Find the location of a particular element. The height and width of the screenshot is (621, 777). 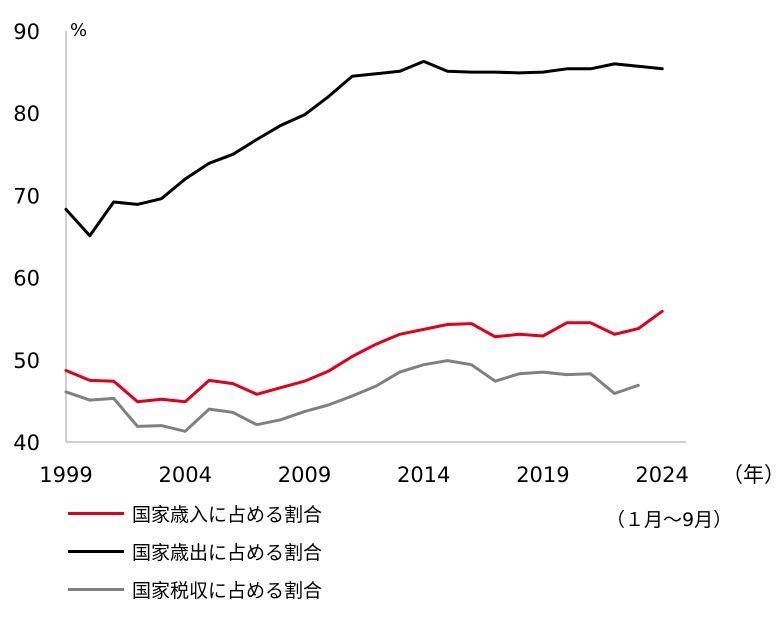

legend: 国家歳入に占める割合 国家歳出に占める割合 国家税収に占める割合 is located at coordinates (195, 551).